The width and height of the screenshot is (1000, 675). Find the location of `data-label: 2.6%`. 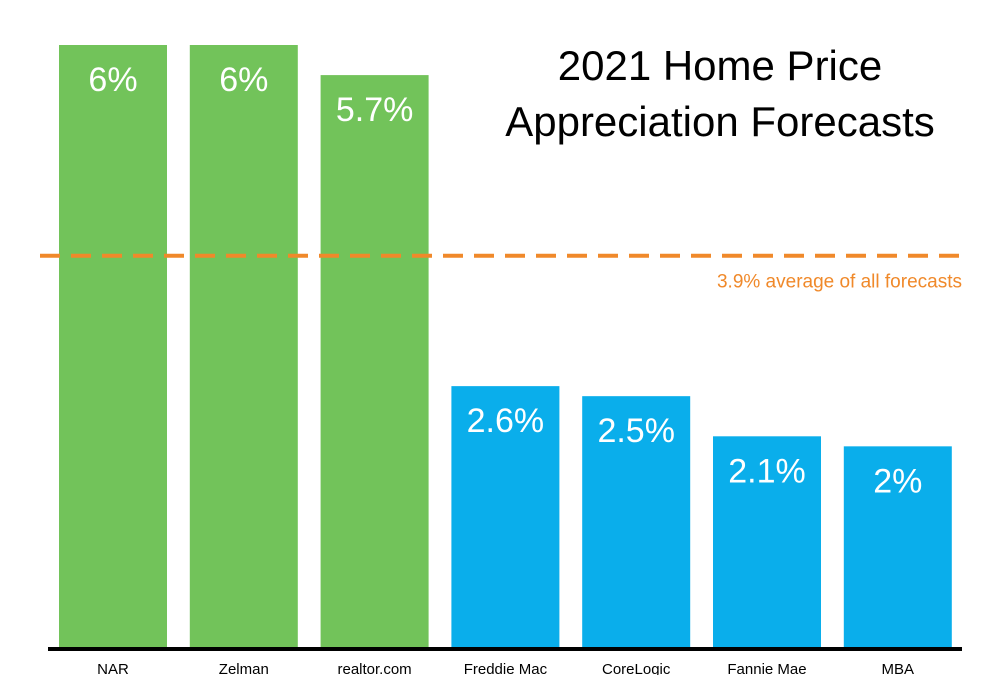

data-label: 2.6% is located at coordinates (506, 421).